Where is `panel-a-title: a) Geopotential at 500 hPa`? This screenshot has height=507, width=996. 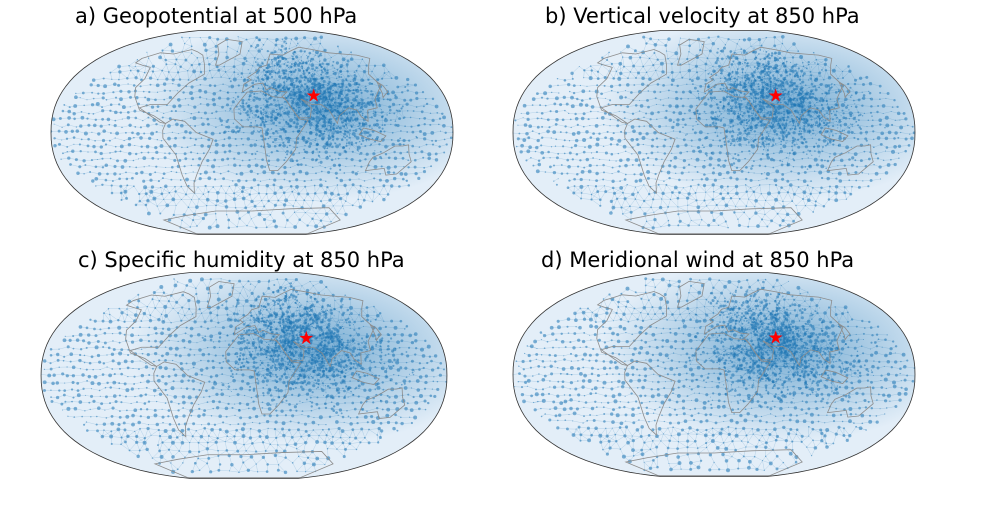 panel-a-title: a) Geopotential at 500 hPa is located at coordinates (216, 16).